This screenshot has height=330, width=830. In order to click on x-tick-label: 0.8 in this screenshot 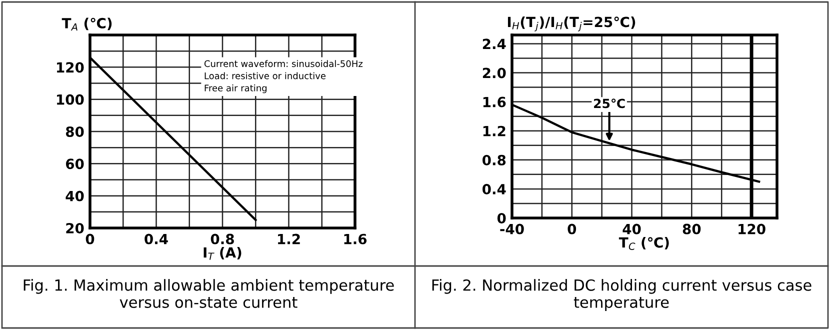, I will do `click(222, 239)`.